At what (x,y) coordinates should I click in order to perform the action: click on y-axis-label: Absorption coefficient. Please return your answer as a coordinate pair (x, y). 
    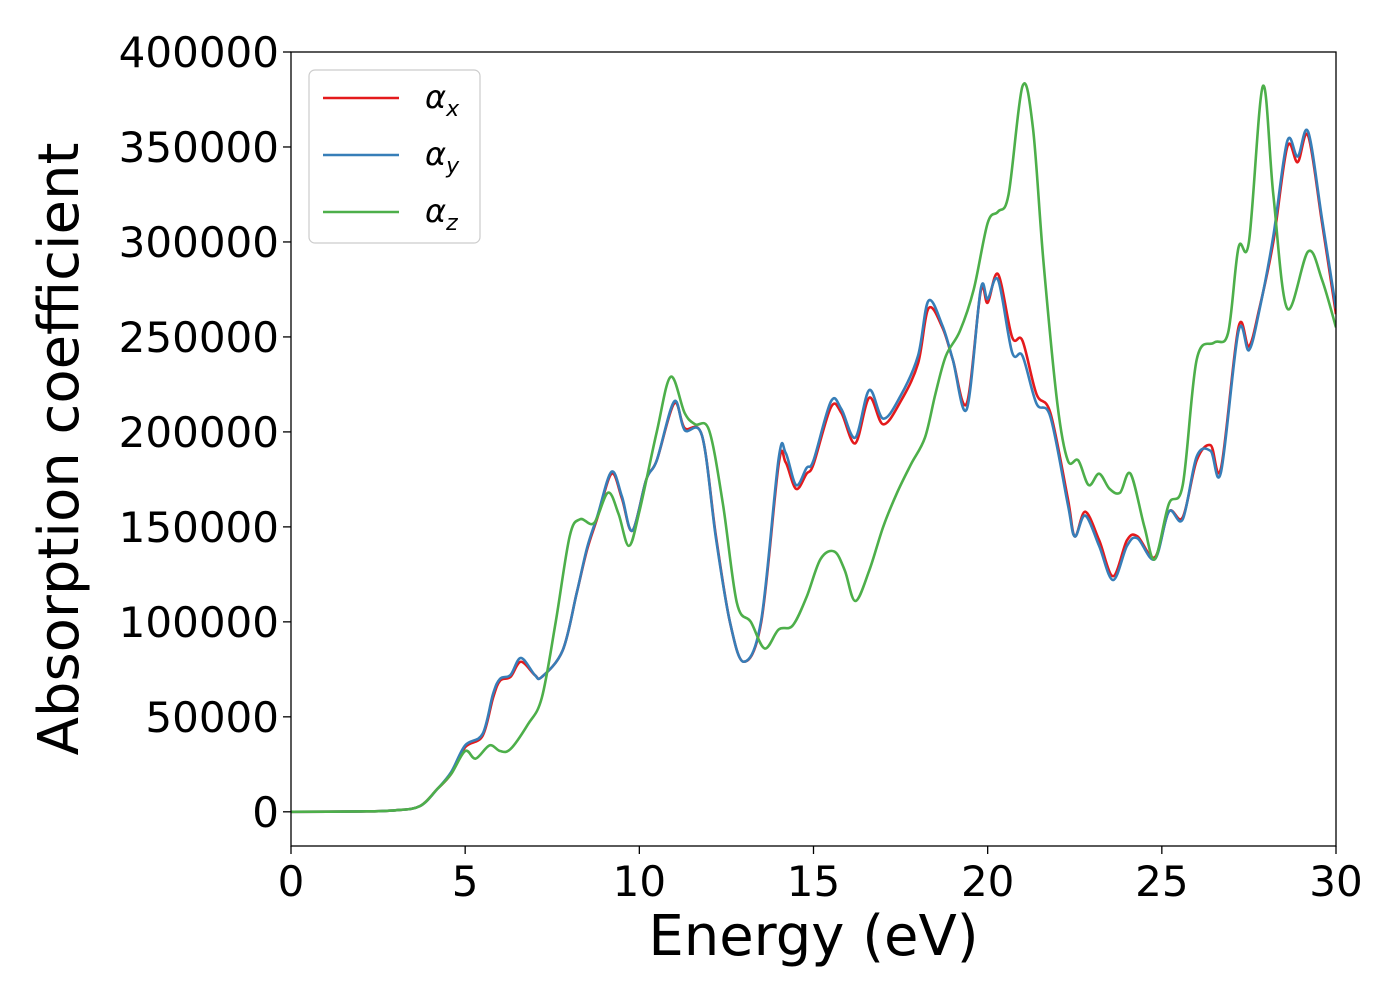
    Looking at the image, I should click on (59, 449).